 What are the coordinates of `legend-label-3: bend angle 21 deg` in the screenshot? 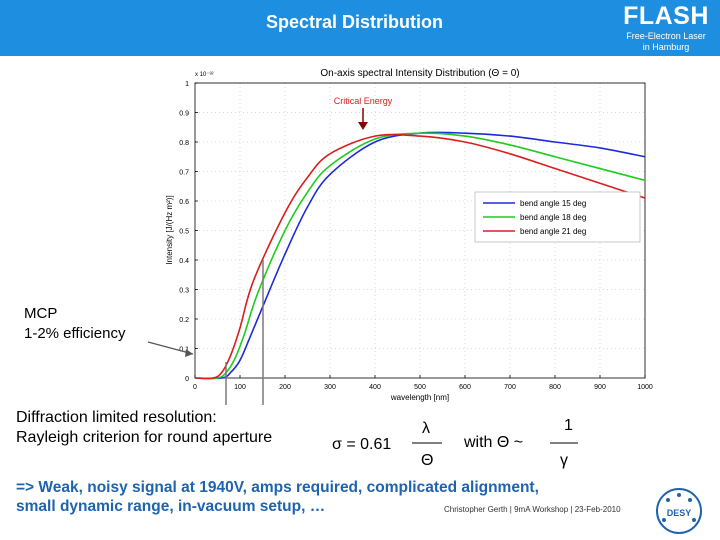 It's located at (553, 231).